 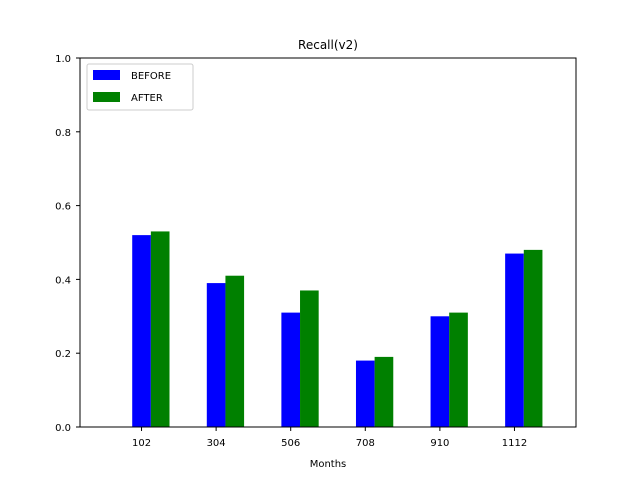 I want to click on legend-swatch-before, so click(x=106, y=75).